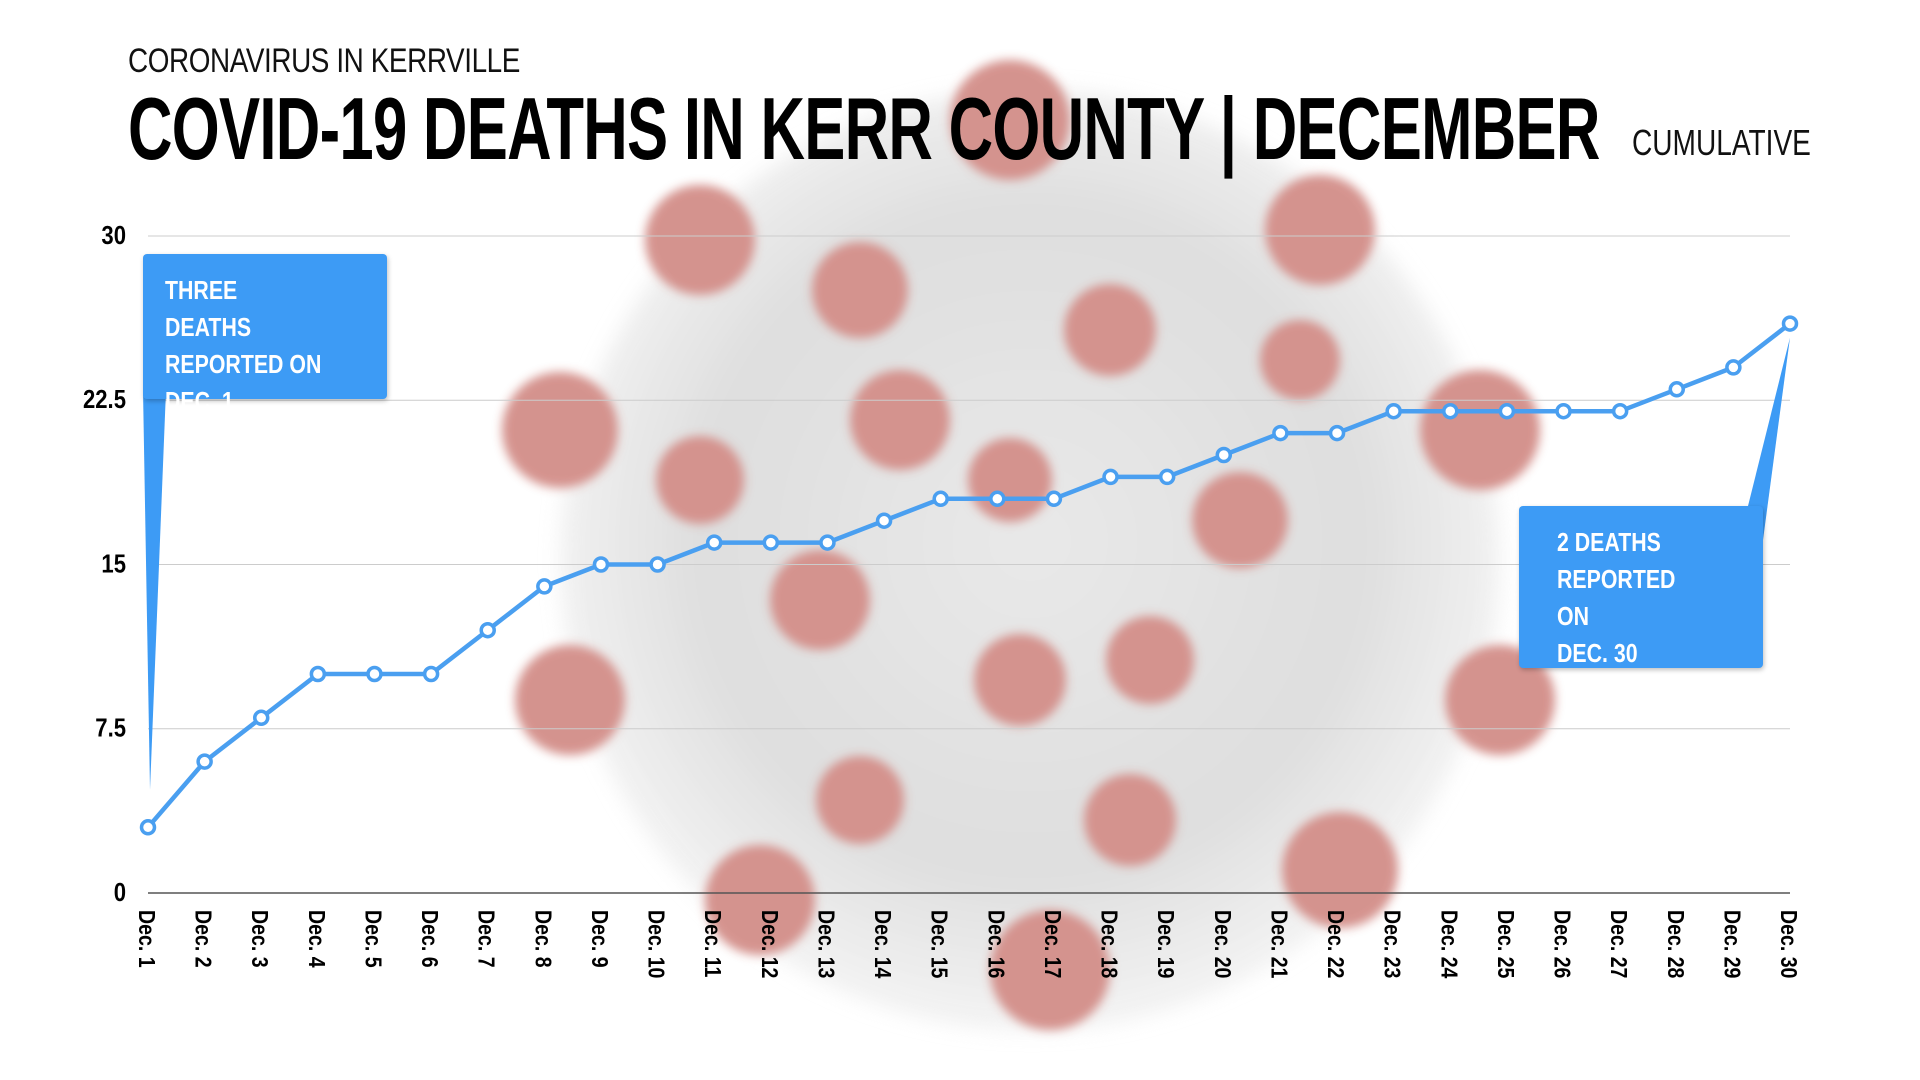 The height and width of the screenshot is (1080, 1920). Describe the element at coordinates (1506, 944) in the screenshot. I see `x-tick-label: Dec. 25` at that location.